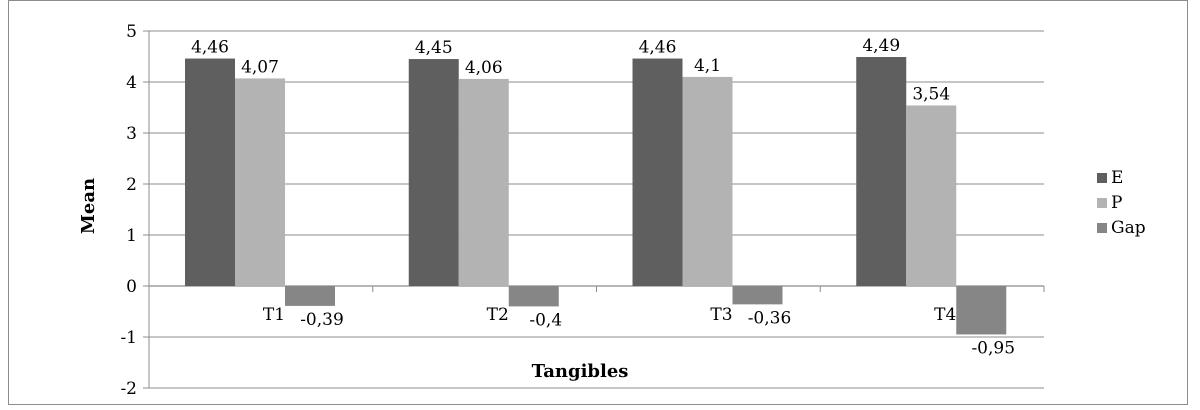 The image size is (1200, 410). Describe the element at coordinates (580, 371) in the screenshot. I see `x-axis-title: Tangibles` at that location.